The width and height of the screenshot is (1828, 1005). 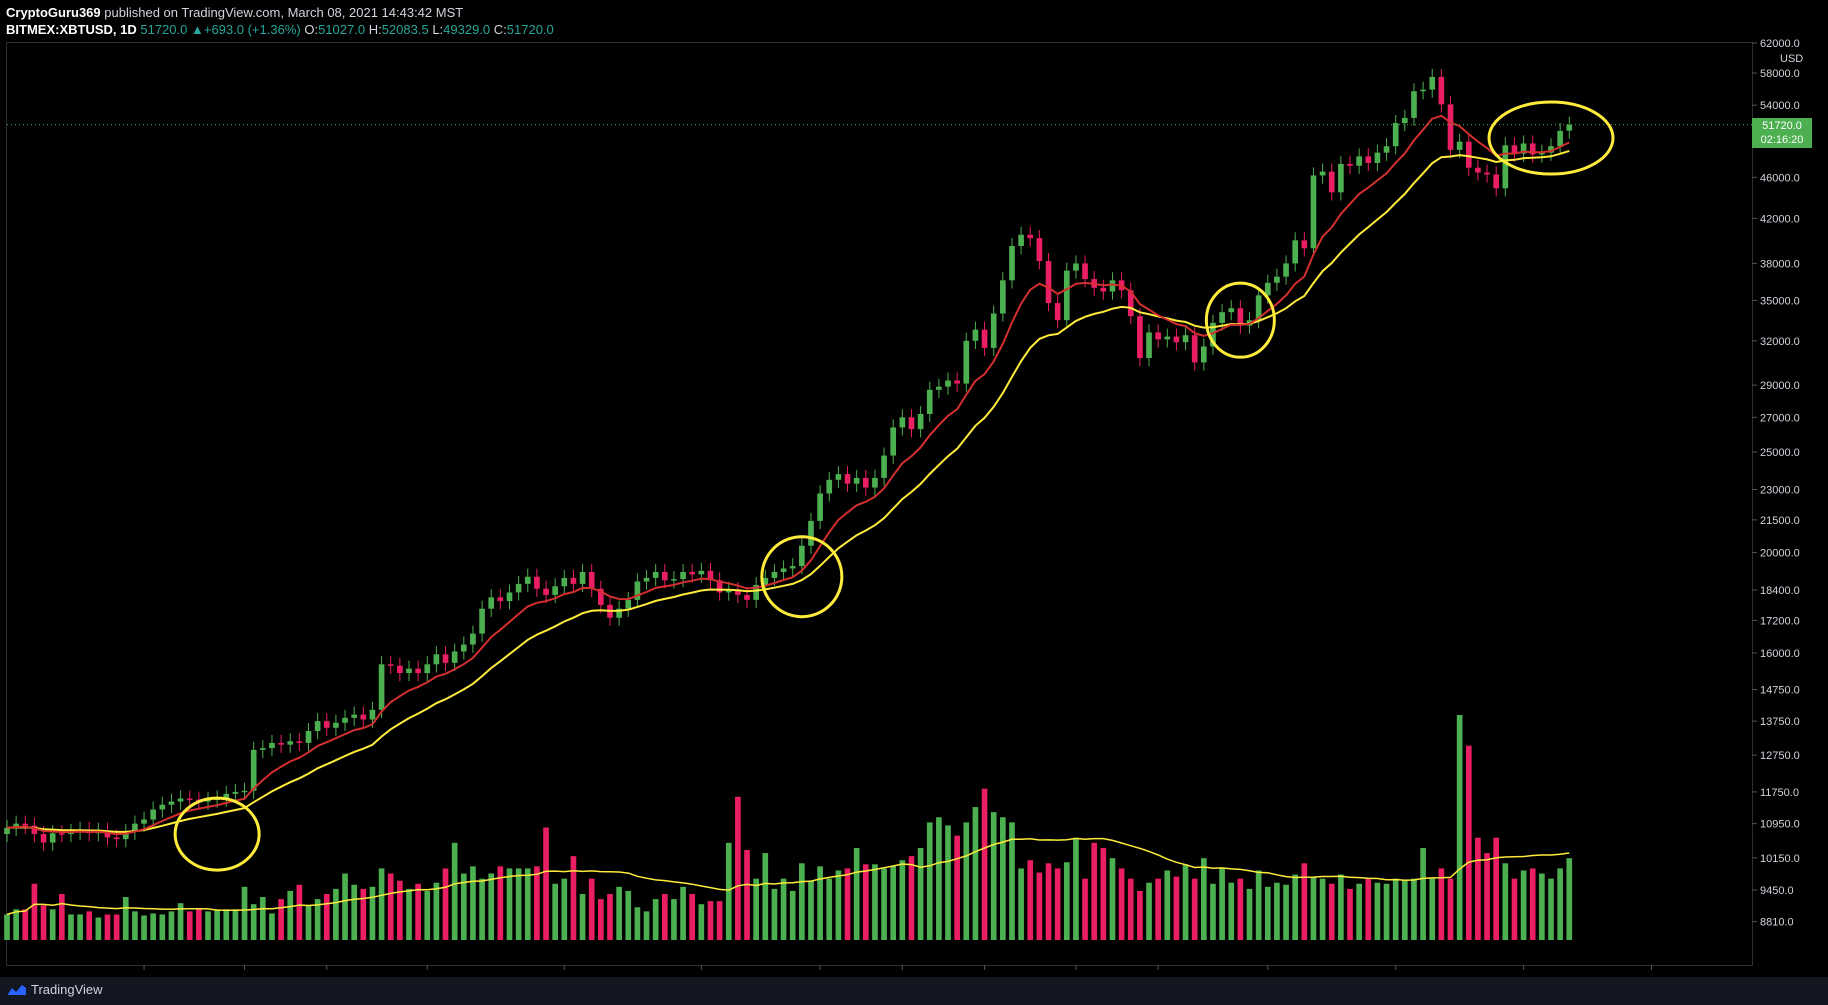 I want to click on y-tick-label: 8810.0, so click(x=1777, y=923).